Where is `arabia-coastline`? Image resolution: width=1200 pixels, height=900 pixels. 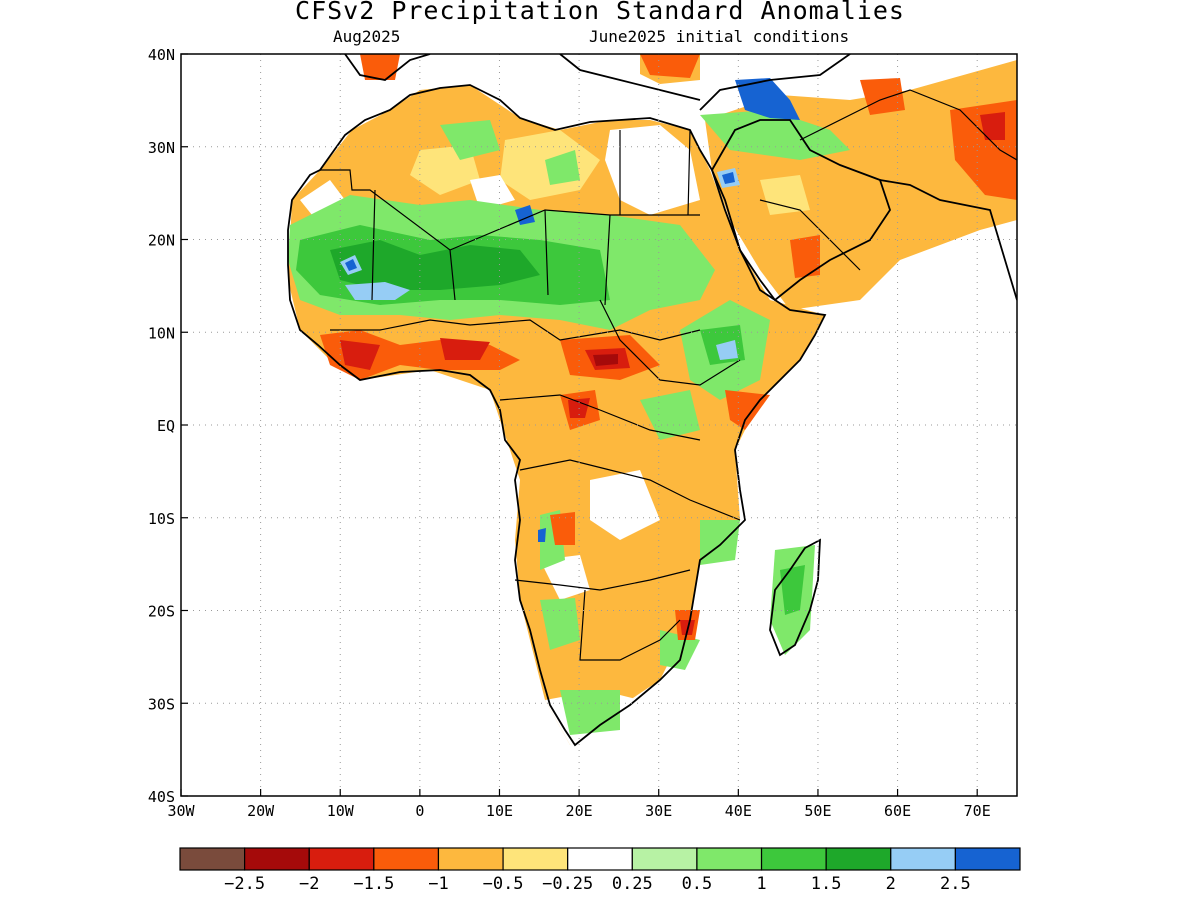 arabia-coastline is located at coordinates (801, 210).